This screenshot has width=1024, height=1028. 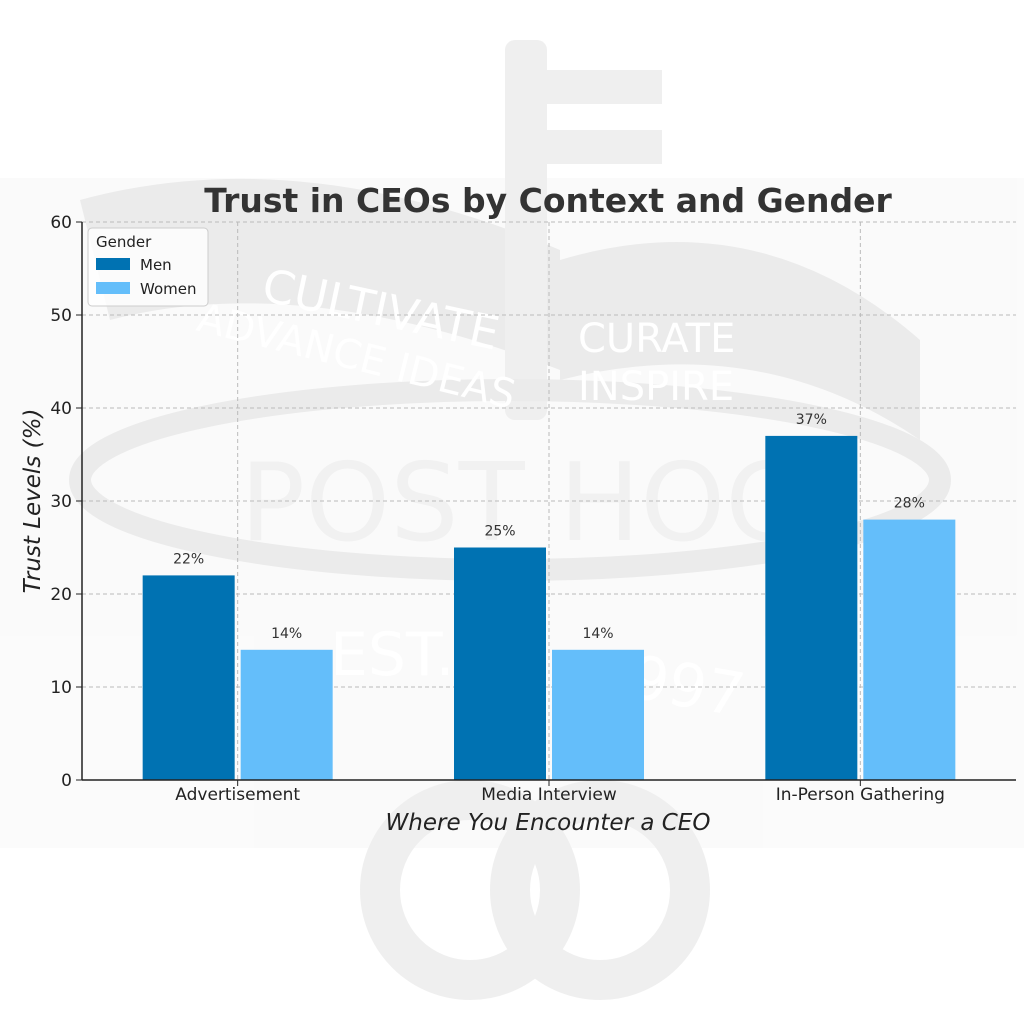 I want to click on watermark-ribbon-right, so click(x=740, y=341).